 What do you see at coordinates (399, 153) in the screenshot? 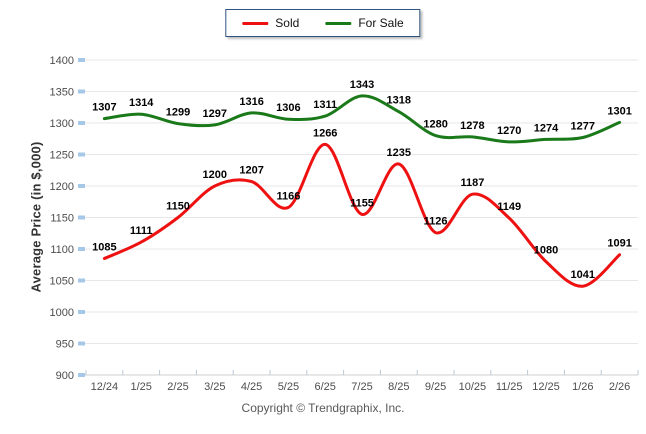
I see `svg-text: 1235` at bounding box center [399, 153].